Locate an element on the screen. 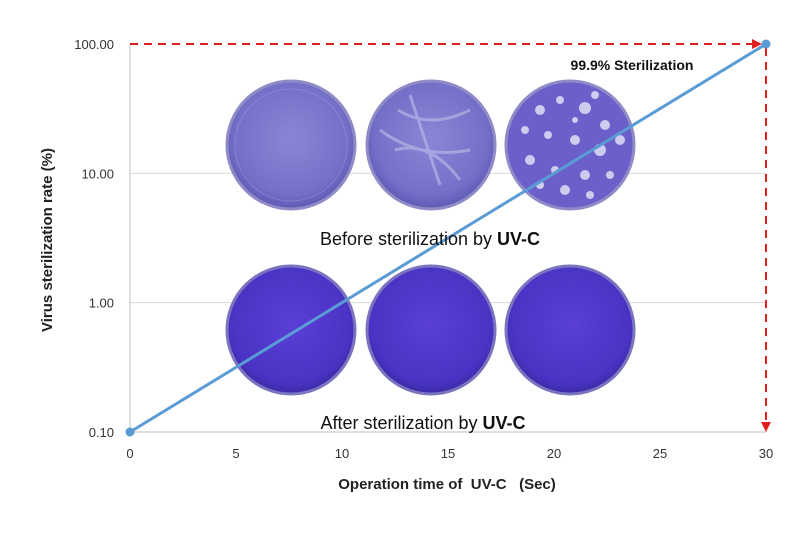  x-tick-label: 5 is located at coordinates (235, 453).